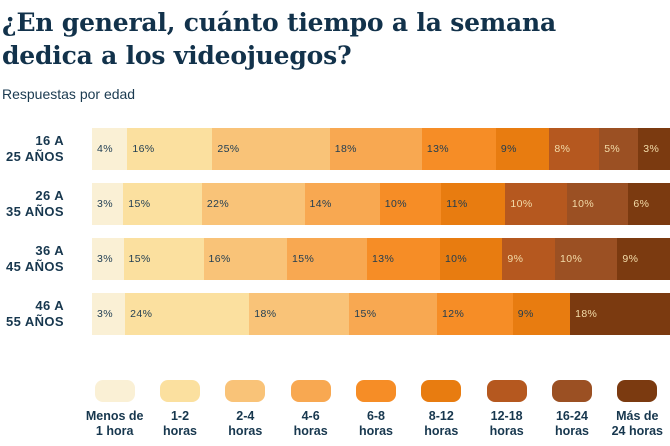 The width and height of the screenshot is (670, 446). I want to click on segment-value-label: 8%, so click(562, 149).